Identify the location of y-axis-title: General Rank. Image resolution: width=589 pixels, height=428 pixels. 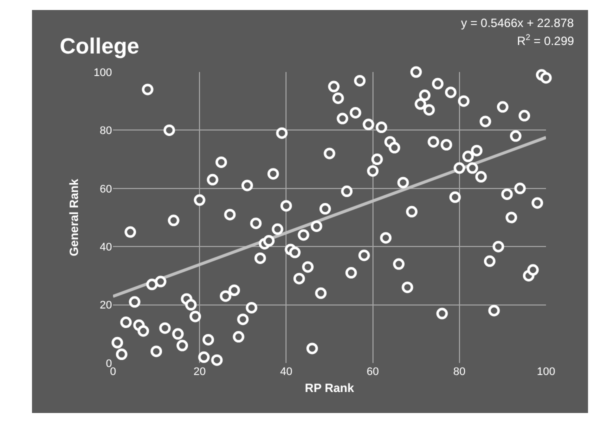
(73, 217).